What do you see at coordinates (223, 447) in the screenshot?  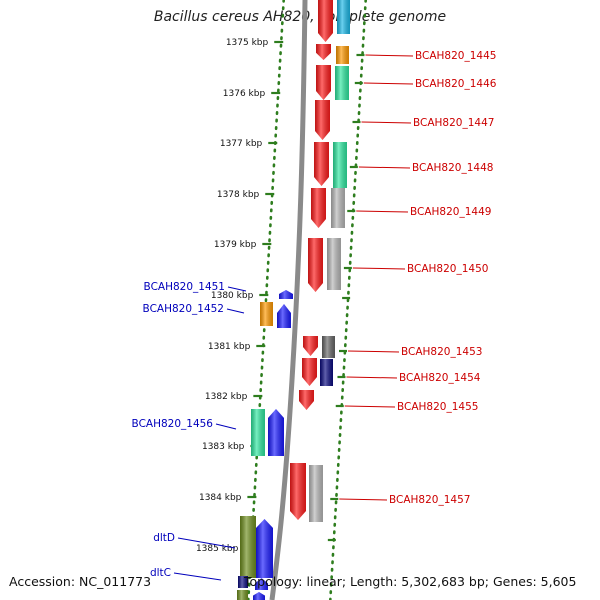 I see `scale-label: 1383 kbp` at bounding box center [223, 447].